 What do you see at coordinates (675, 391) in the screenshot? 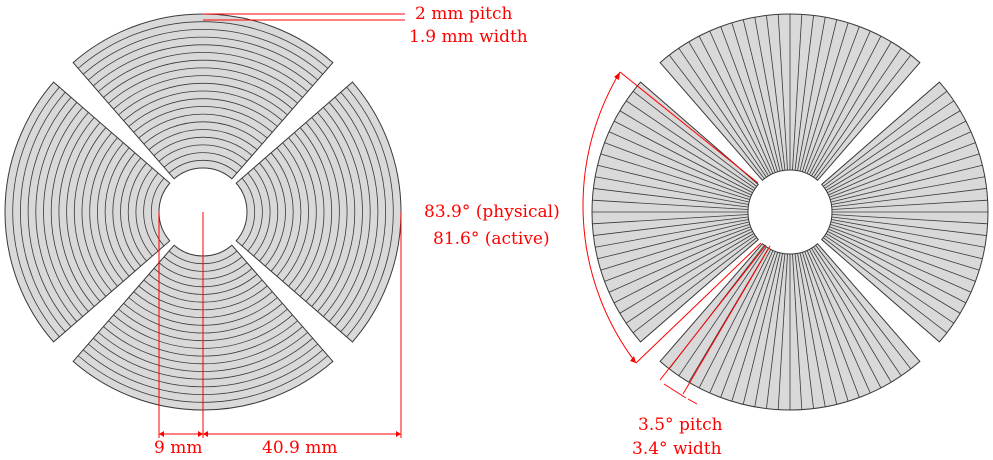
I see `pitch-dimension` at bounding box center [675, 391].